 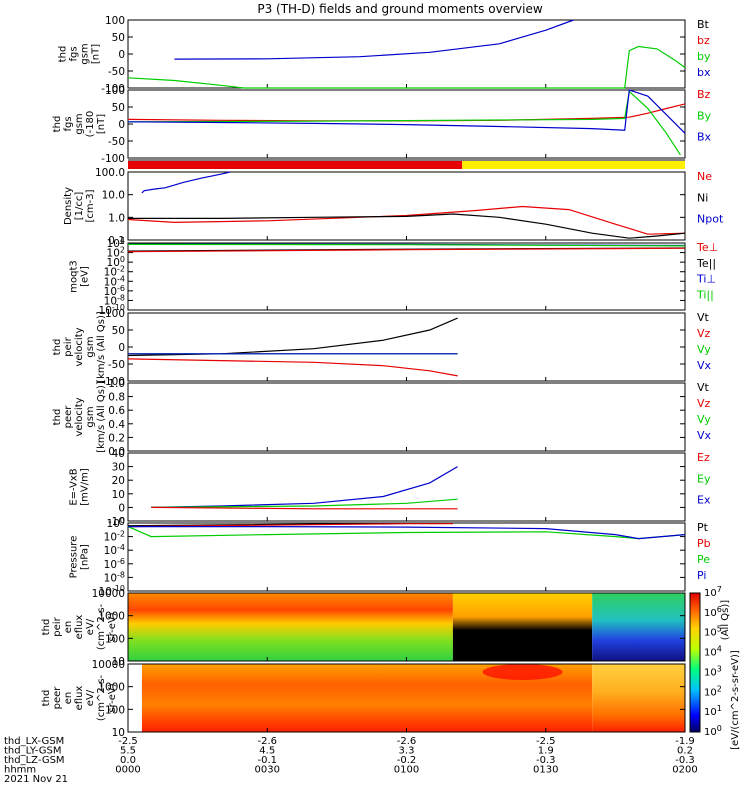 I want to click on panel-mode-bar, so click(x=406, y=164).